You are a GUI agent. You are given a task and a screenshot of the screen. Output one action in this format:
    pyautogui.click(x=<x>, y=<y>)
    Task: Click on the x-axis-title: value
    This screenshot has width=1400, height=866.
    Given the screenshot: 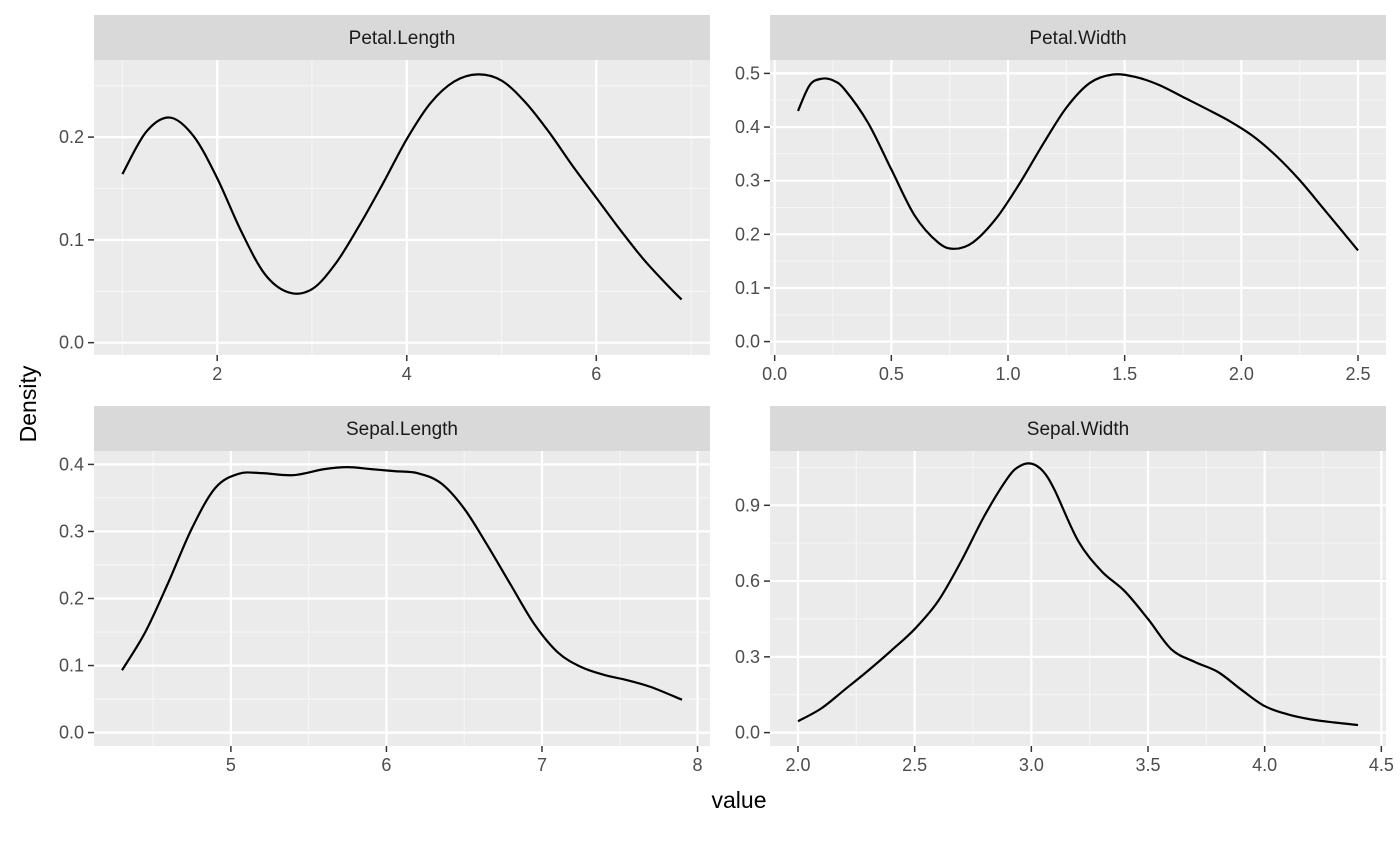 What is the action you would take?
    pyautogui.click(x=739, y=800)
    